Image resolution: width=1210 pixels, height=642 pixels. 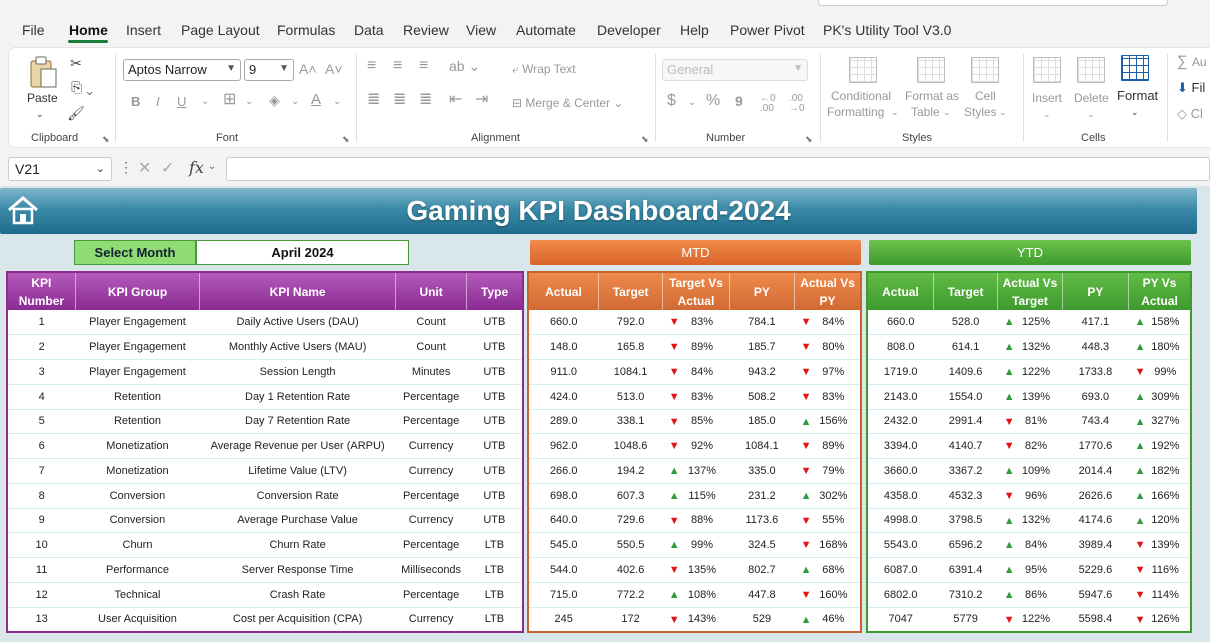 I want to click on mtd-target-vs-actual-cell: ▼ 89%, so click(x=696, y=347).